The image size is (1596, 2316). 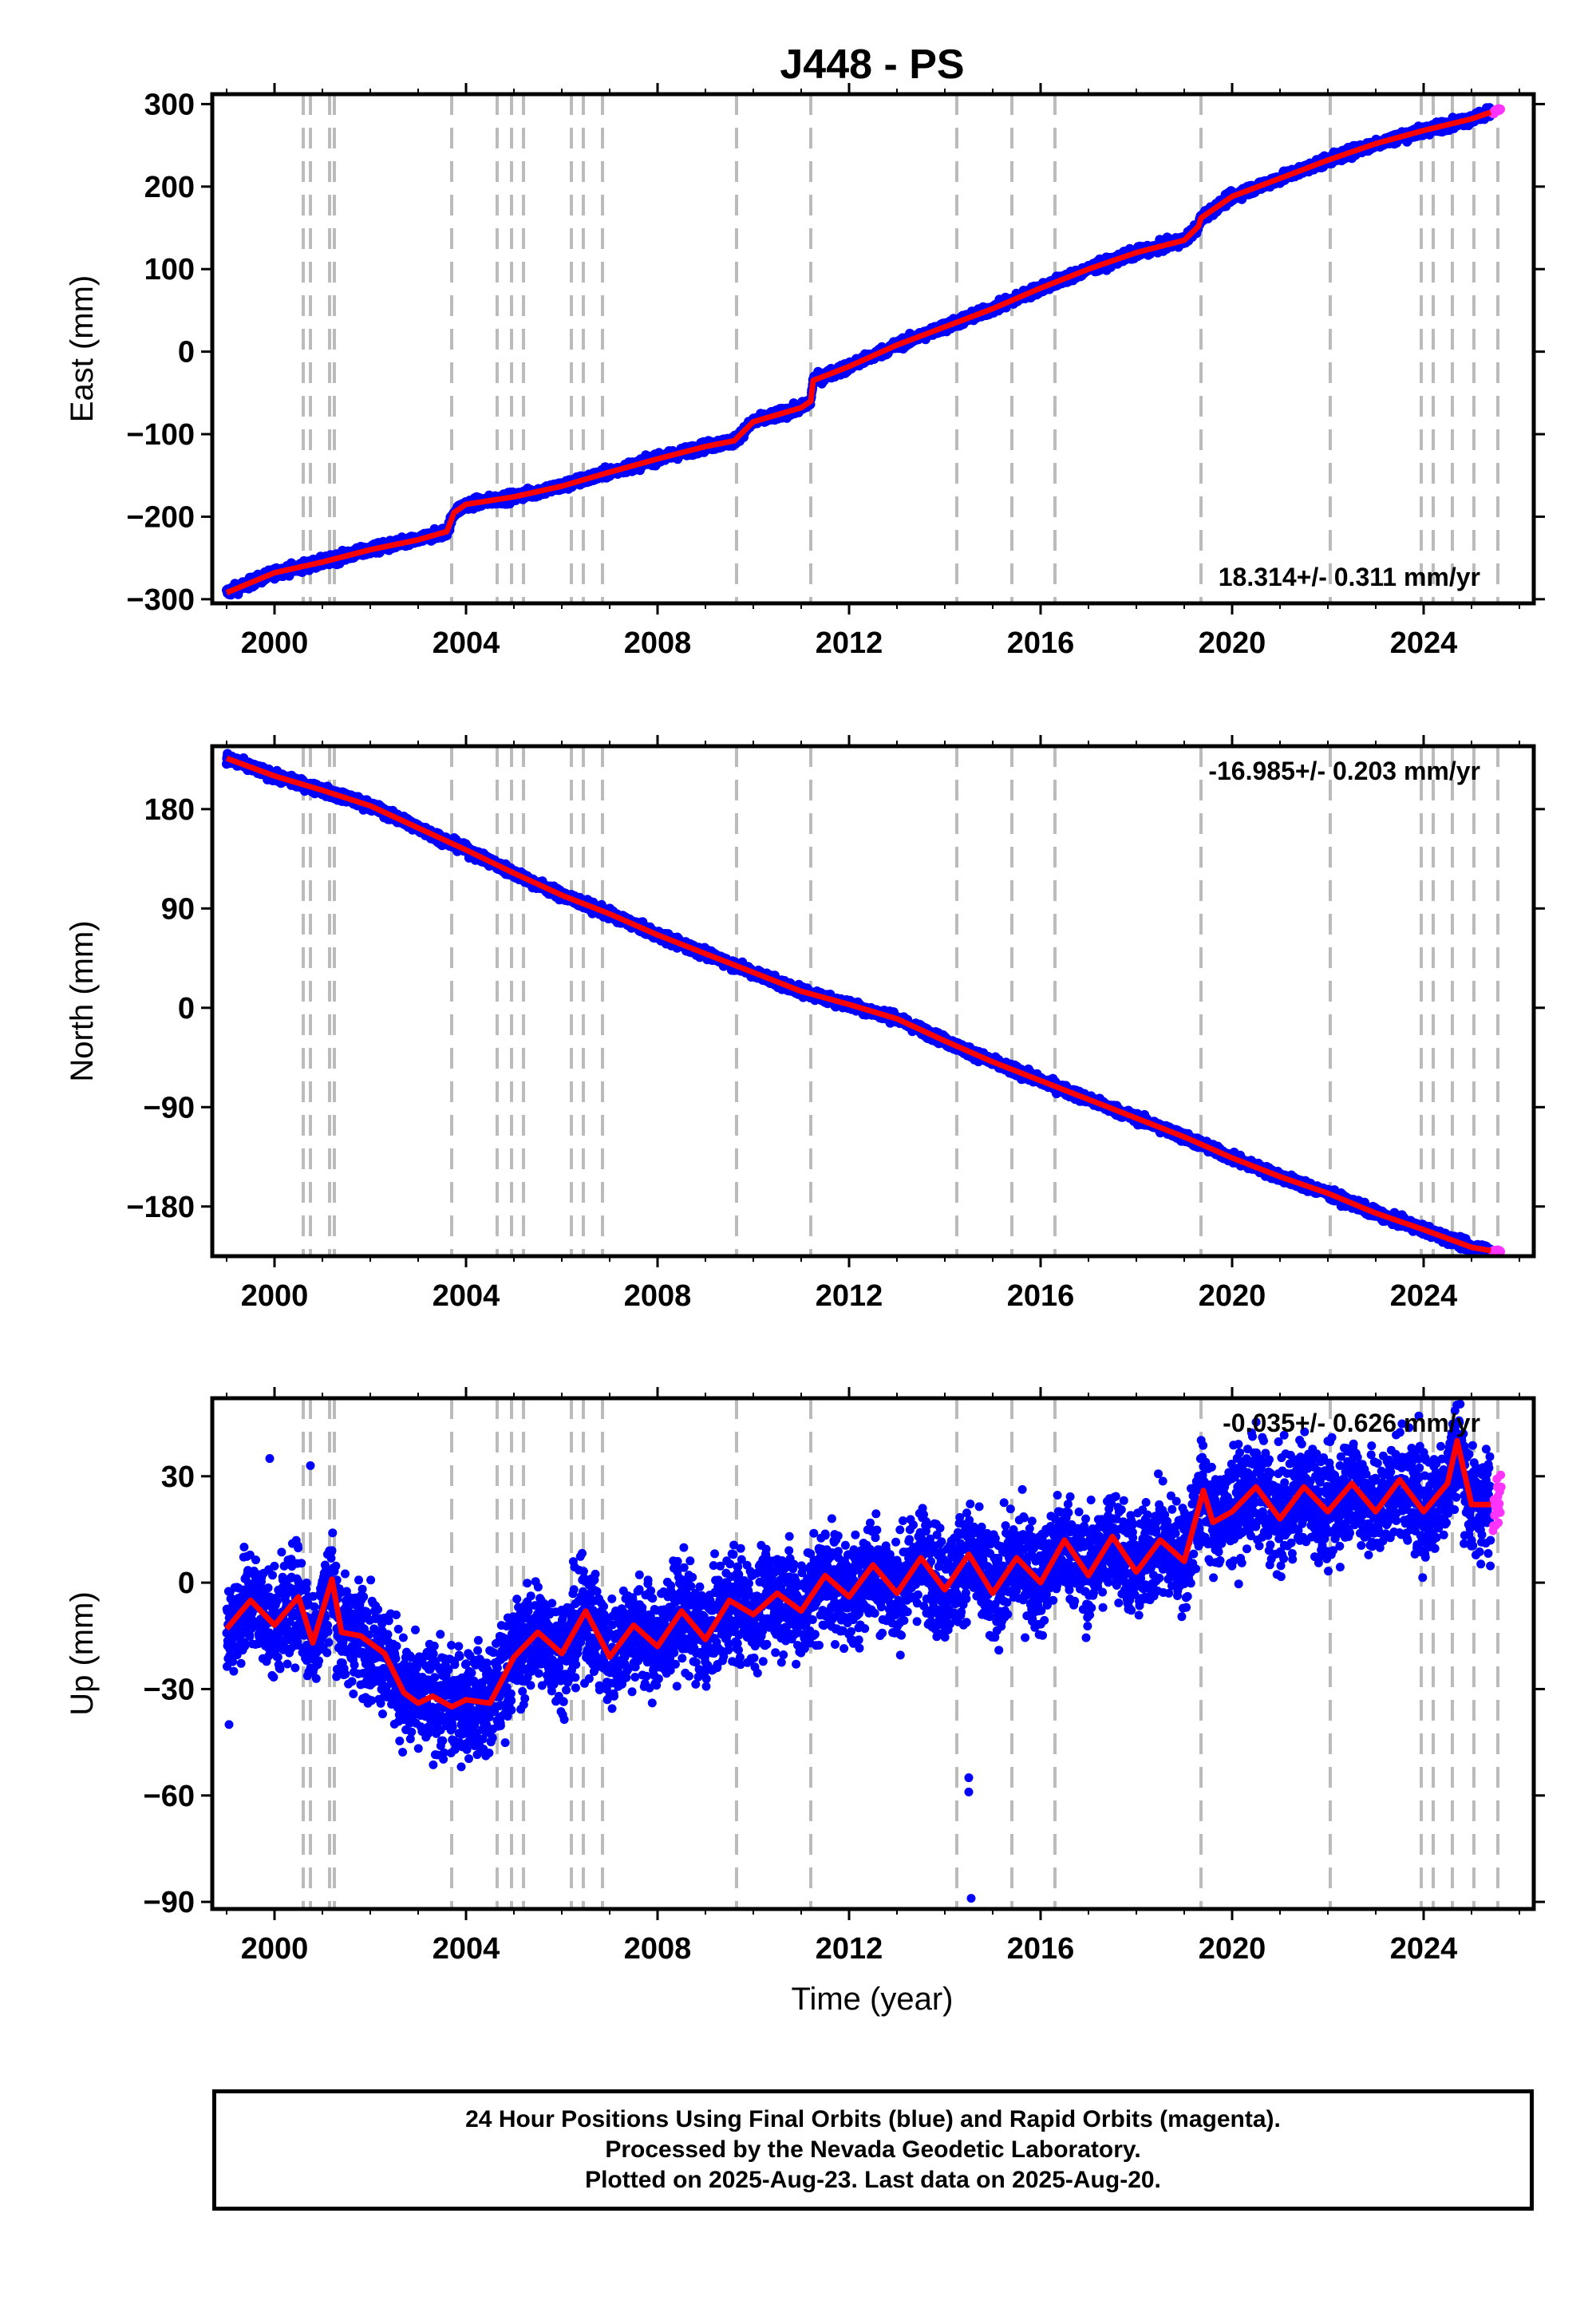 I want to click on x-tick-label: 2016, so click(x=1041, y=643).